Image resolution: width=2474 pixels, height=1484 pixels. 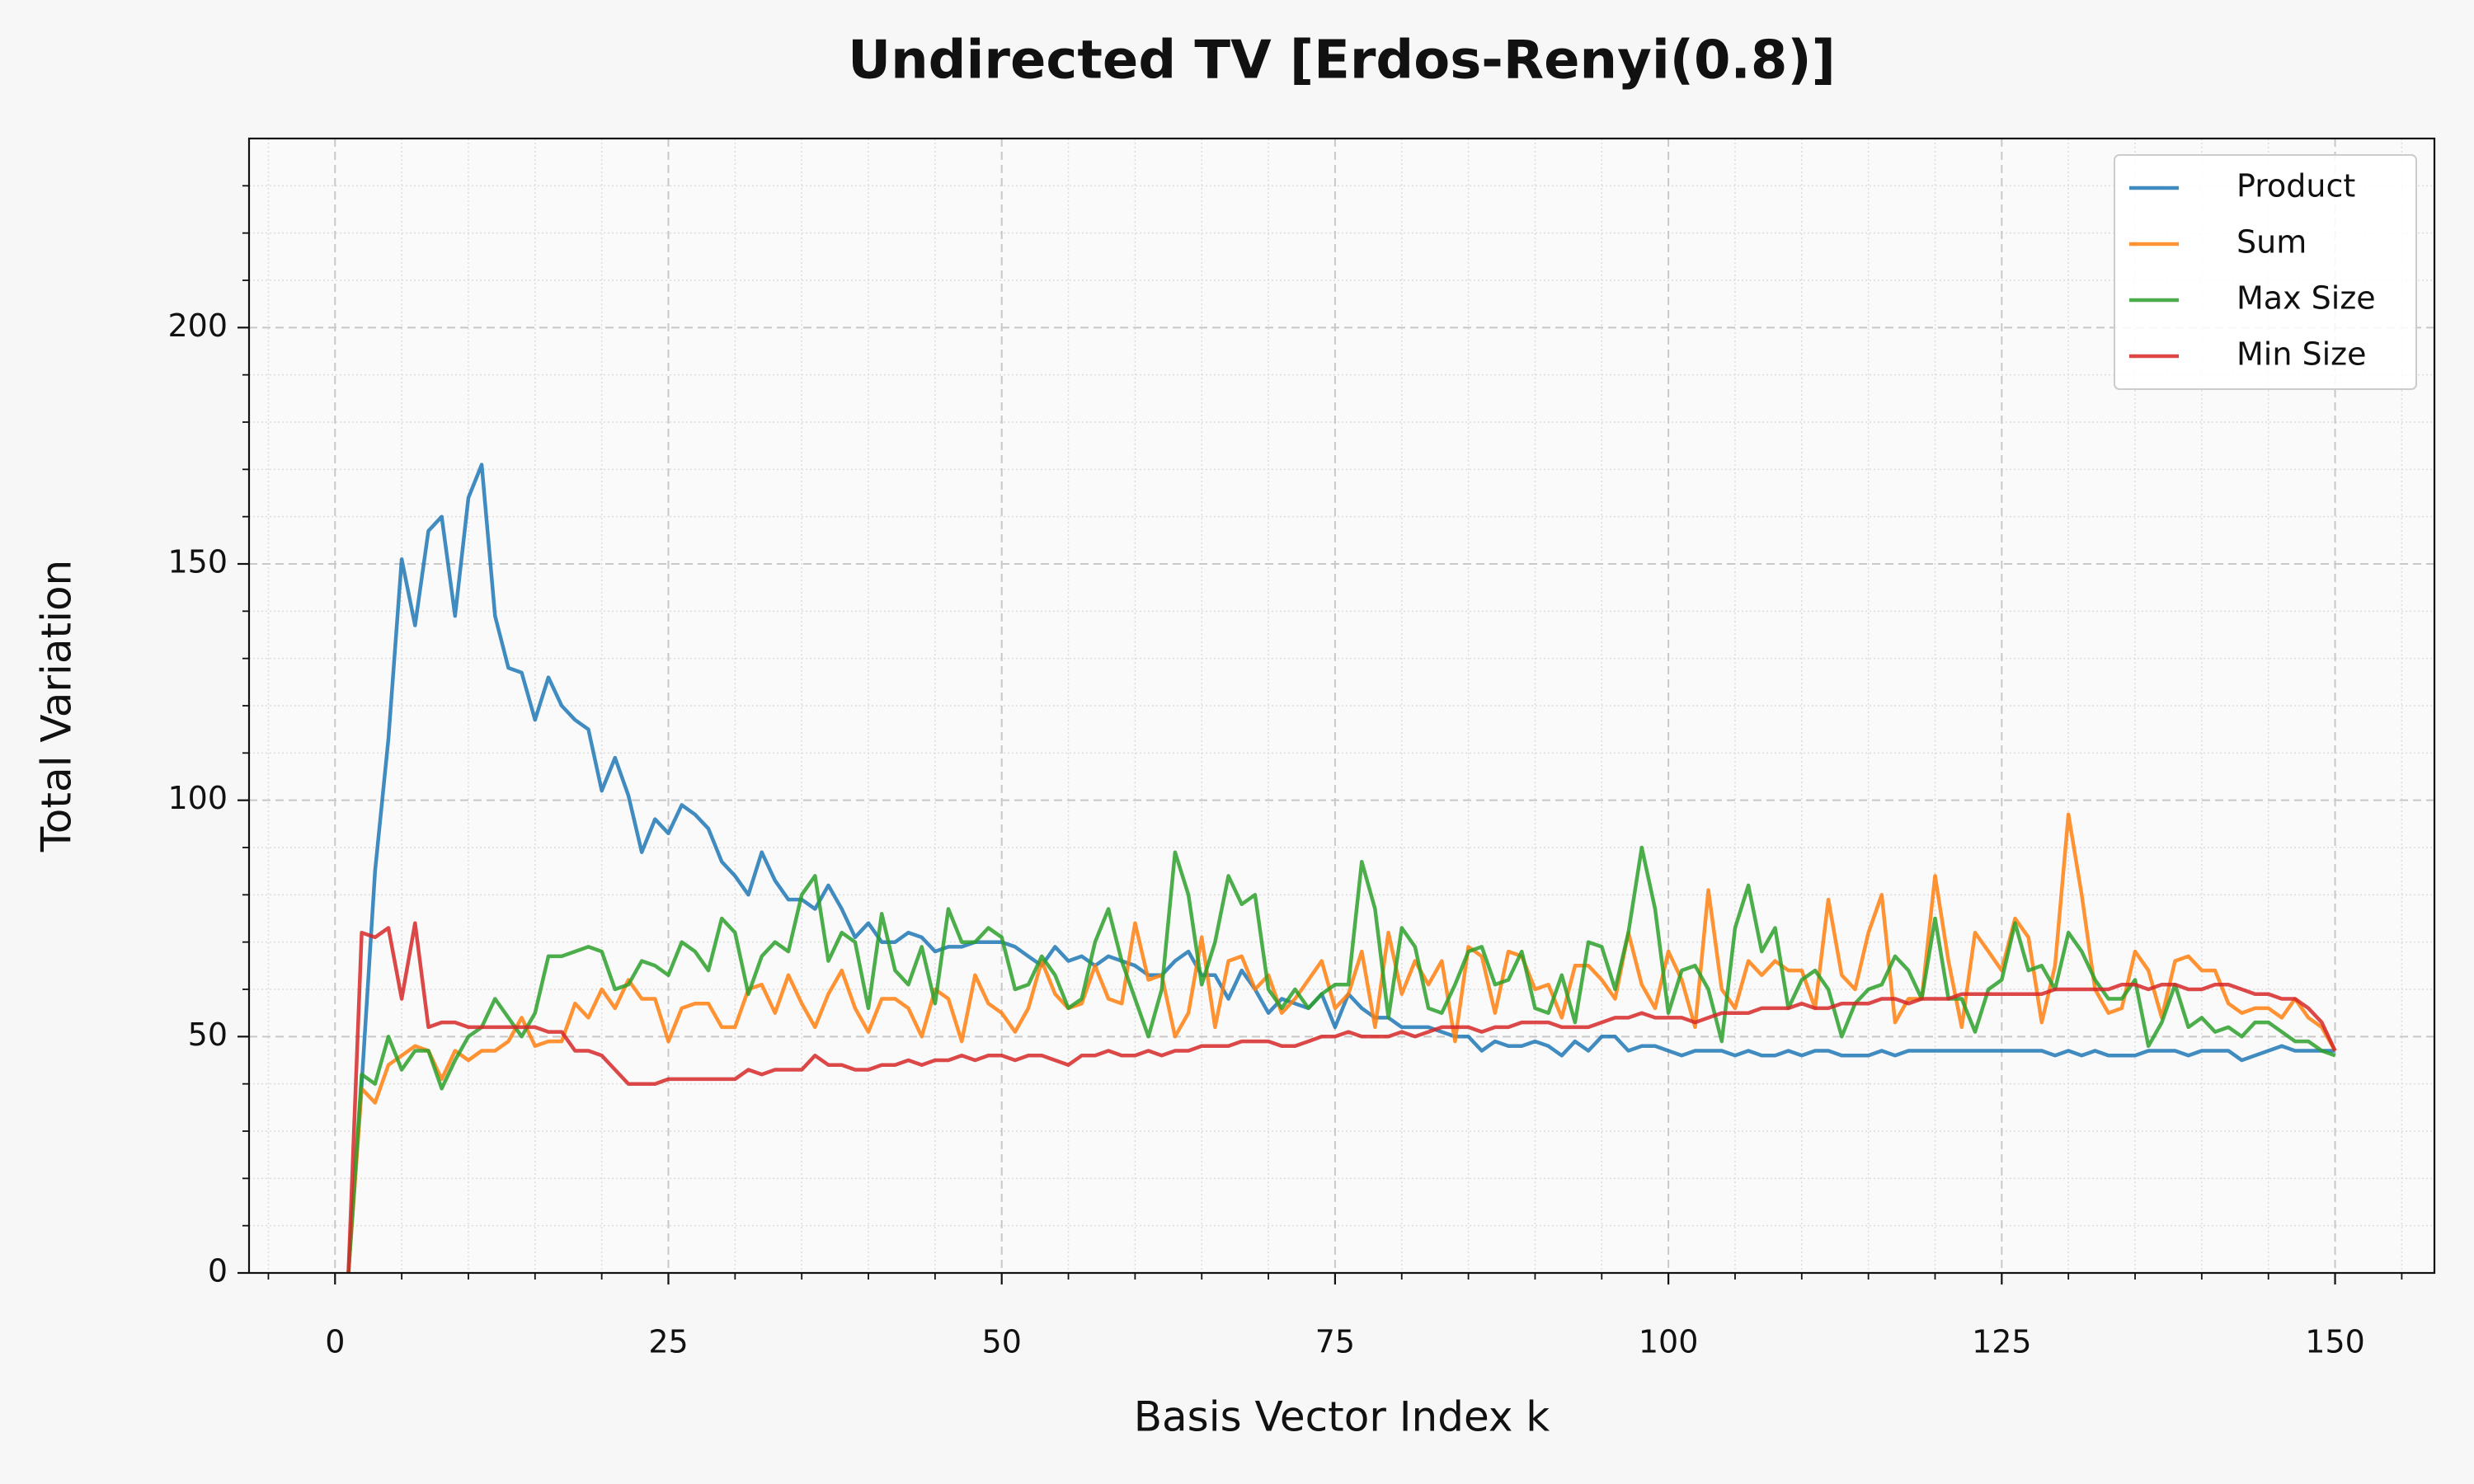 I want to click on x-tick-label: 25, so click(x=668, y=1342).